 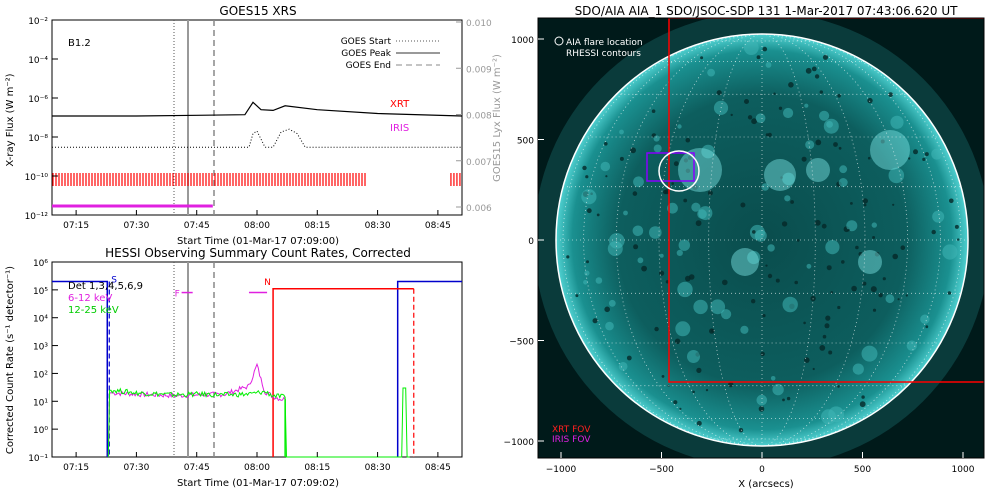 What do you see at coordinates (40, 431) in the screenshot?
I see `hessi-y-tick-label: 10⁰` at bounding box center [40, 431].